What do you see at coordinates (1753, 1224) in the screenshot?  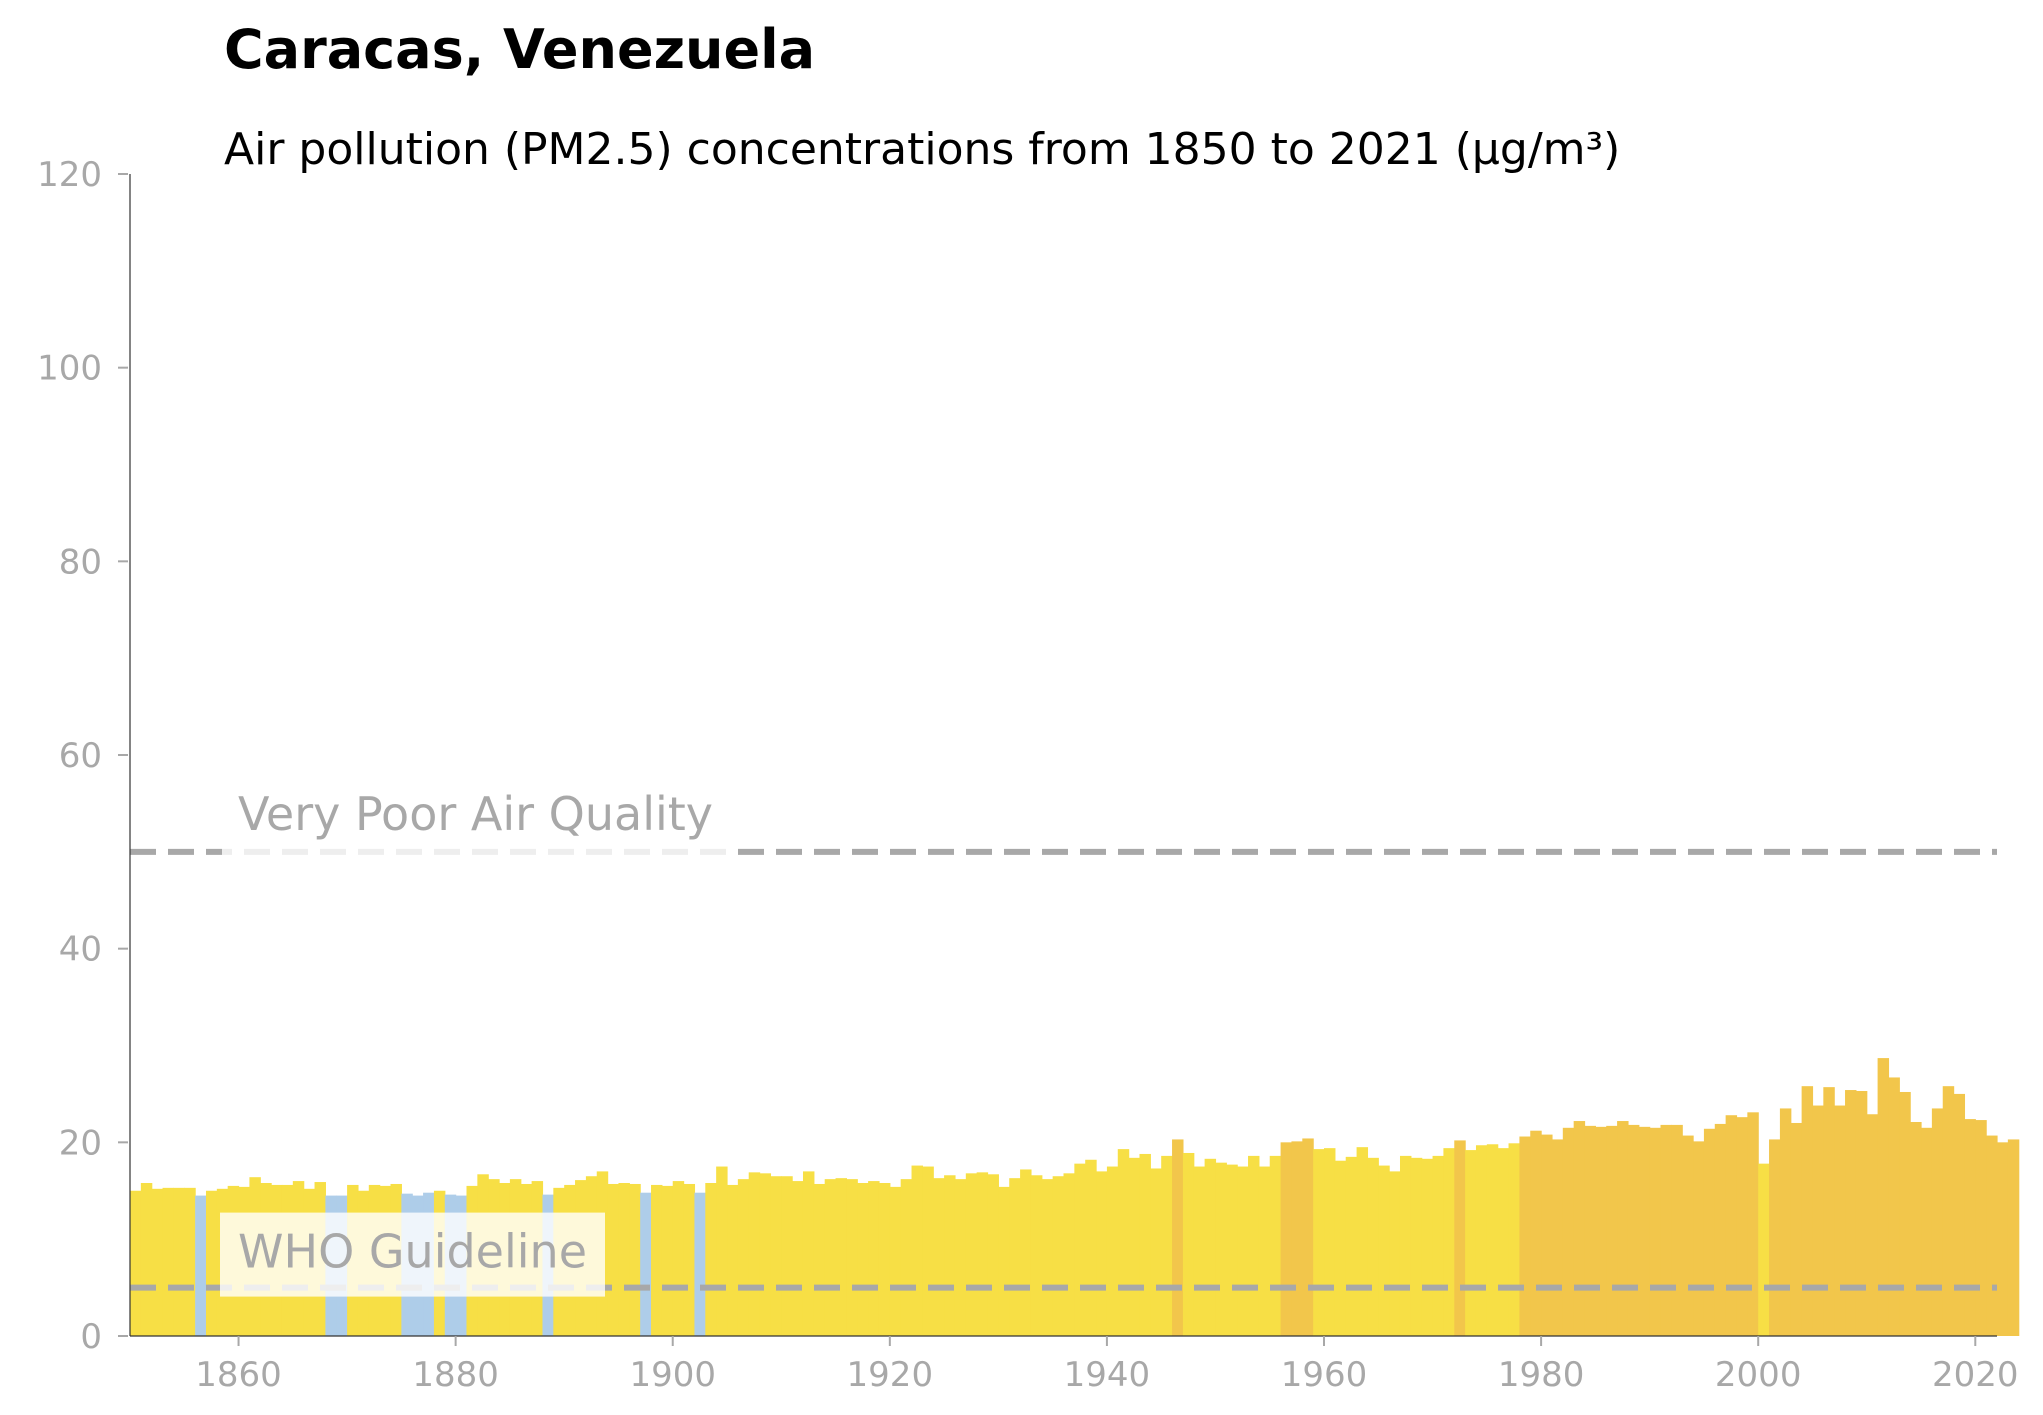 I see `bar-1999` at bounding box center [1753, 1224].